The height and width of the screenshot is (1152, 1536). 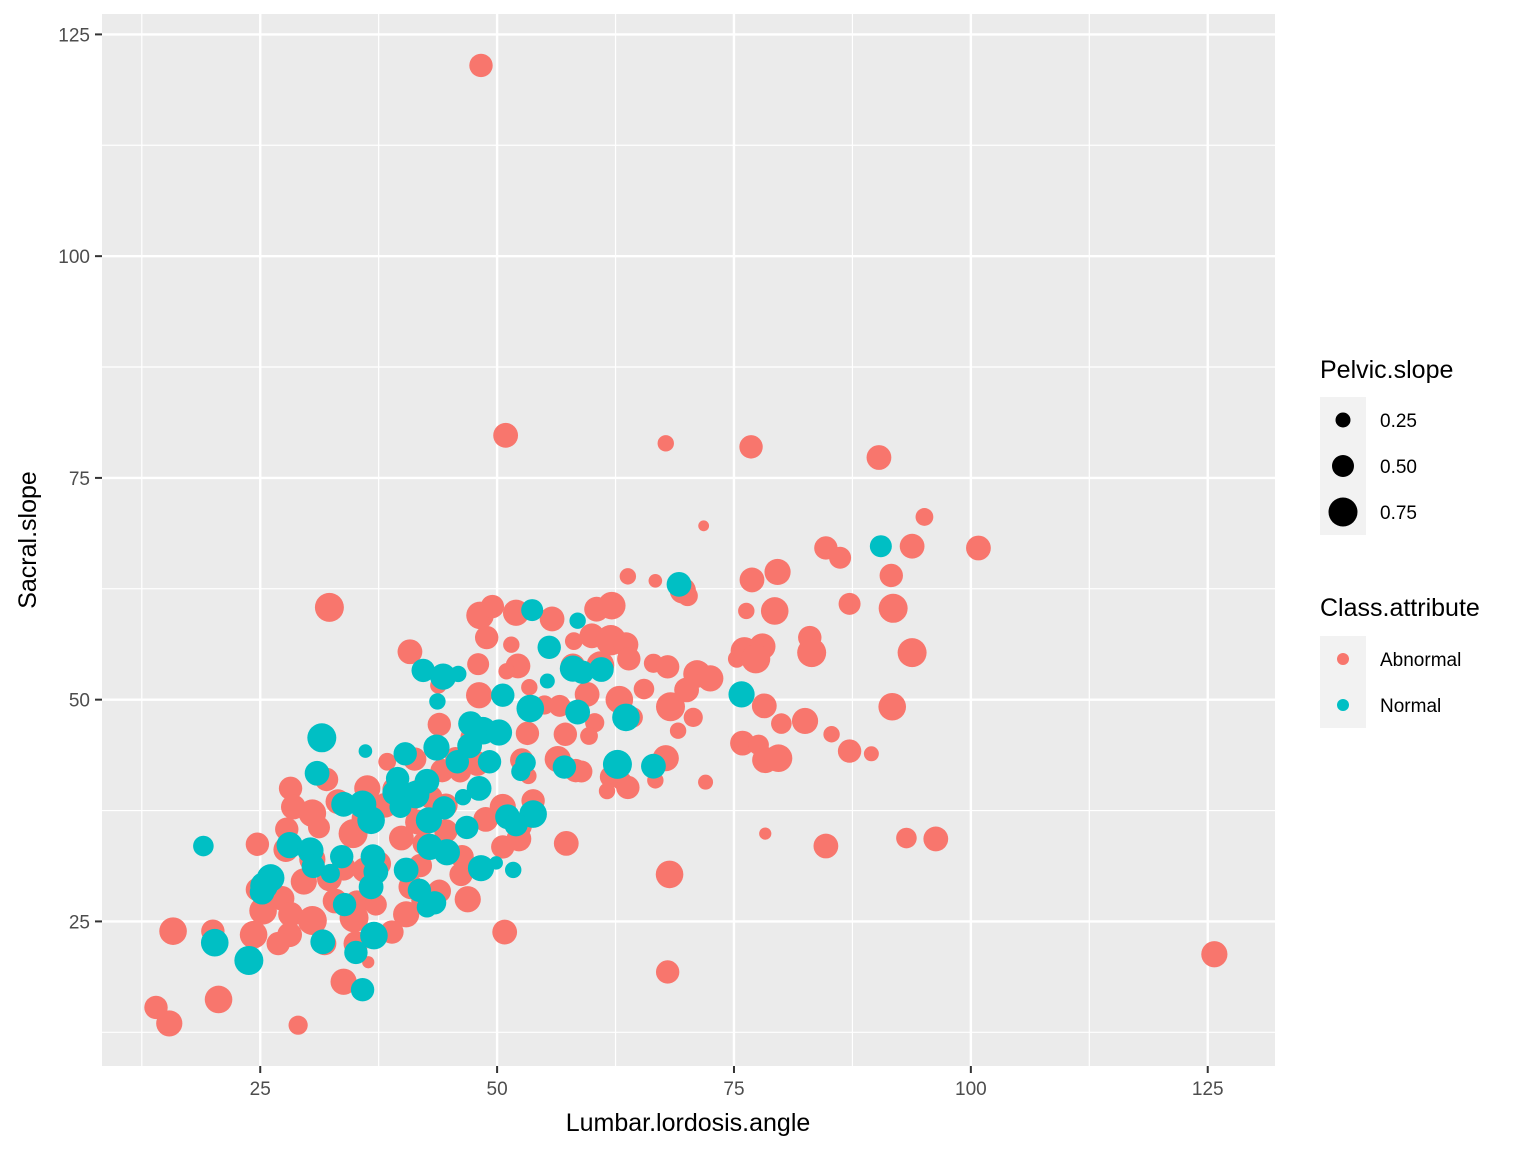 I want to click on color-legend-title: Class.attribute, so click(x=1400, y=608).